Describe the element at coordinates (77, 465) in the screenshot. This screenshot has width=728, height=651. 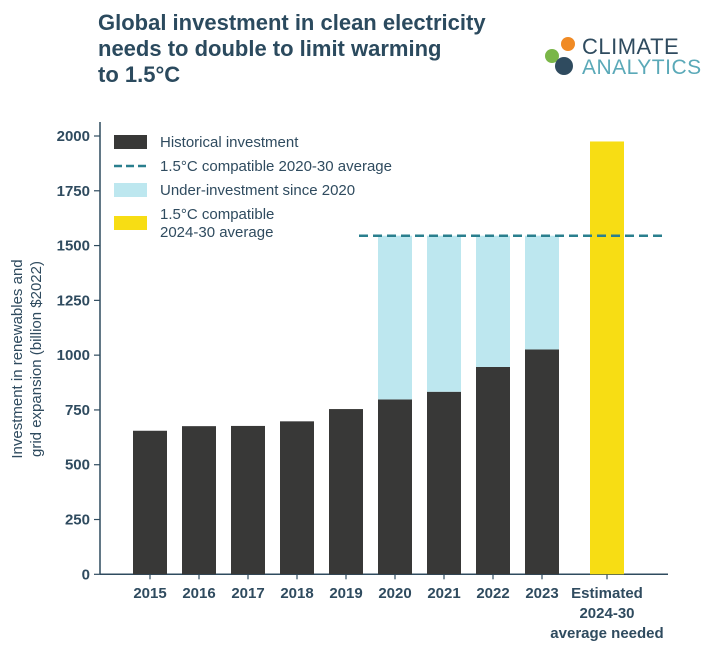
I see `y-tick-label: 500` at that location.